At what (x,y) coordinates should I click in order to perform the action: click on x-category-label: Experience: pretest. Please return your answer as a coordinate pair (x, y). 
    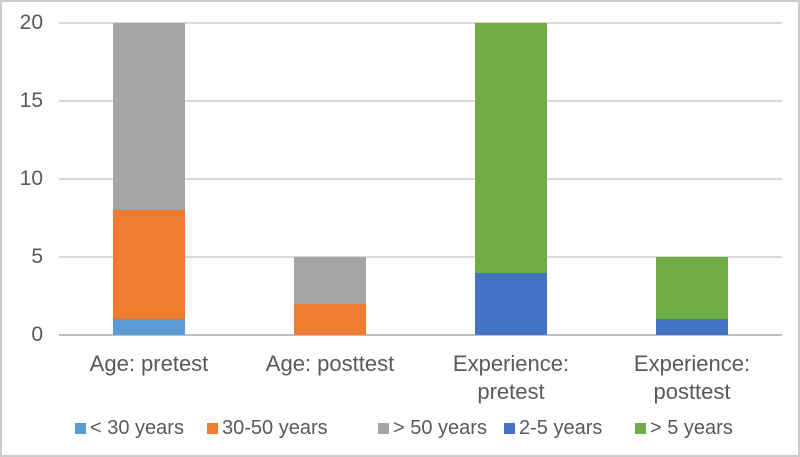
    Looking at the image, I should click on (511, 378).